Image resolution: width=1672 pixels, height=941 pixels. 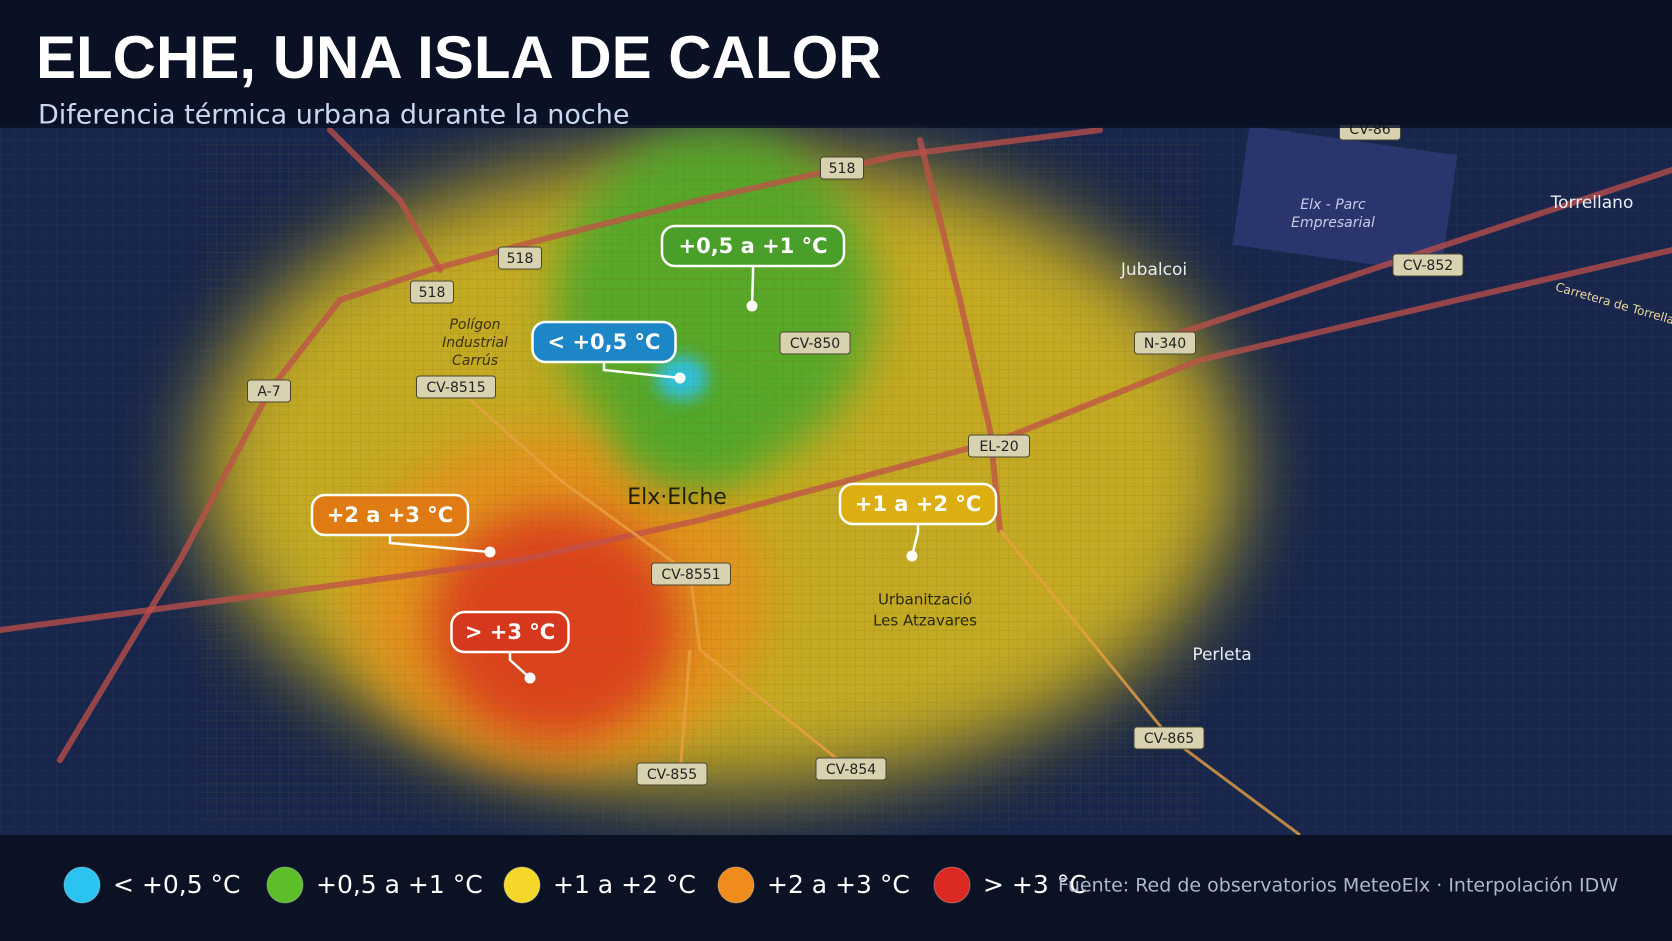 What do you see at coordinates (399, 884) in the screenshot?
I see `legend-label: +0,5 a +1 °C` at bounding box center [399, 884].